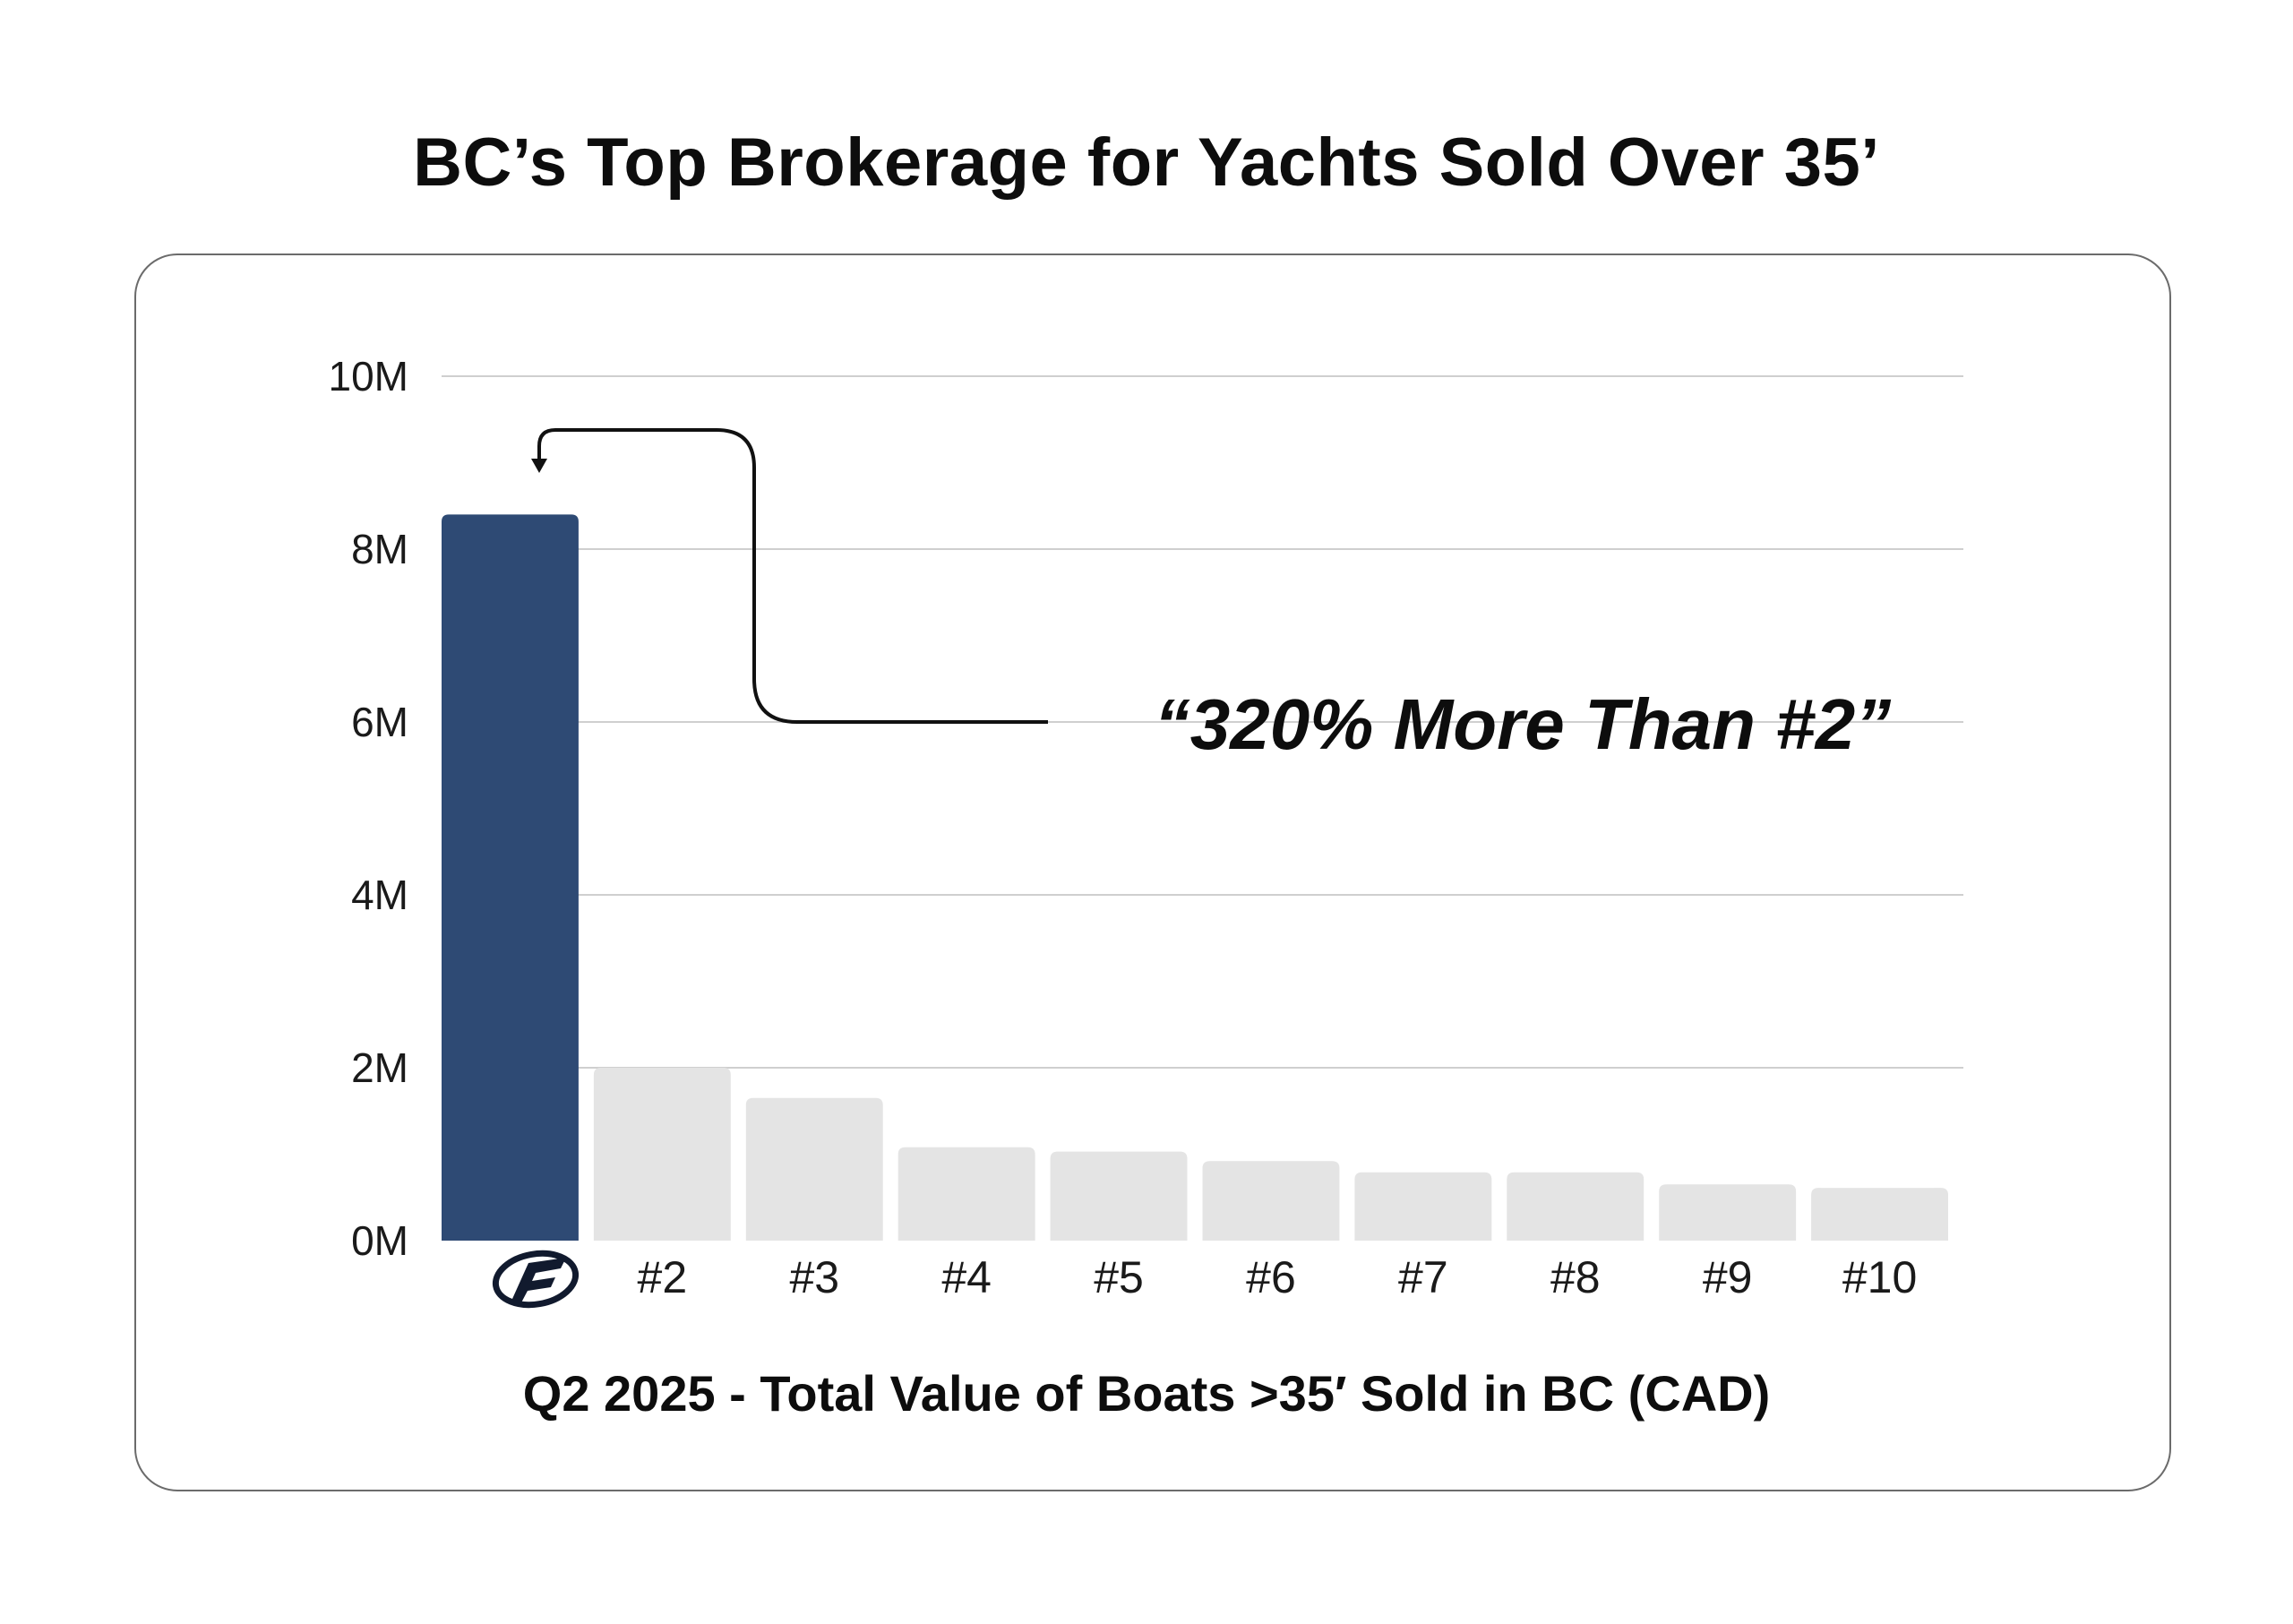  Describe the element at coordinates (379, 1067) in the screenshot. I see `y-tick-label: 2M` at that location.